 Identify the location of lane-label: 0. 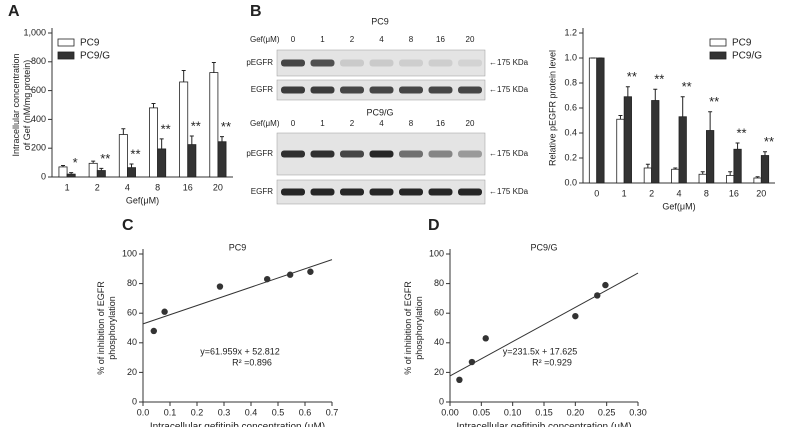
(293, 123).